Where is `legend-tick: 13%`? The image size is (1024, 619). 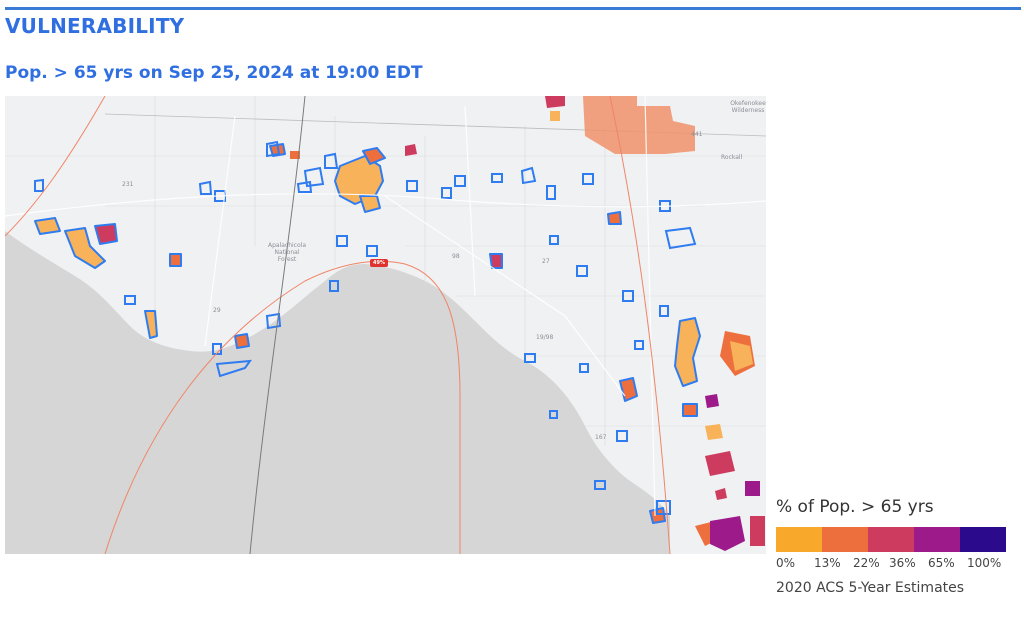
legend-tick: 13% is located at coordinates (827, 563).